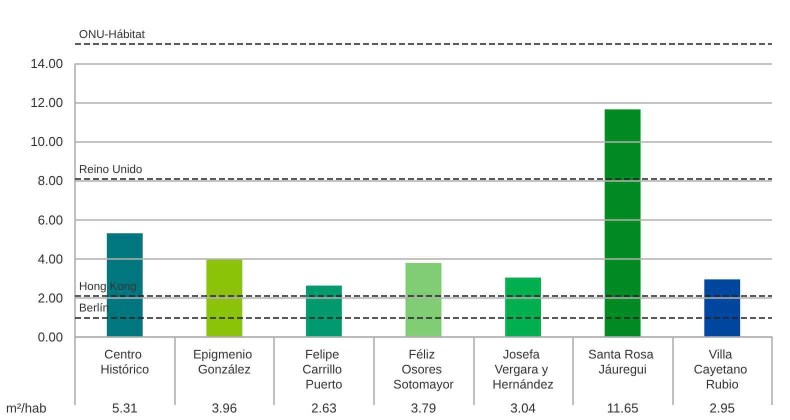  I want to click on y-tick-label: 6.00, so click(50, 220).